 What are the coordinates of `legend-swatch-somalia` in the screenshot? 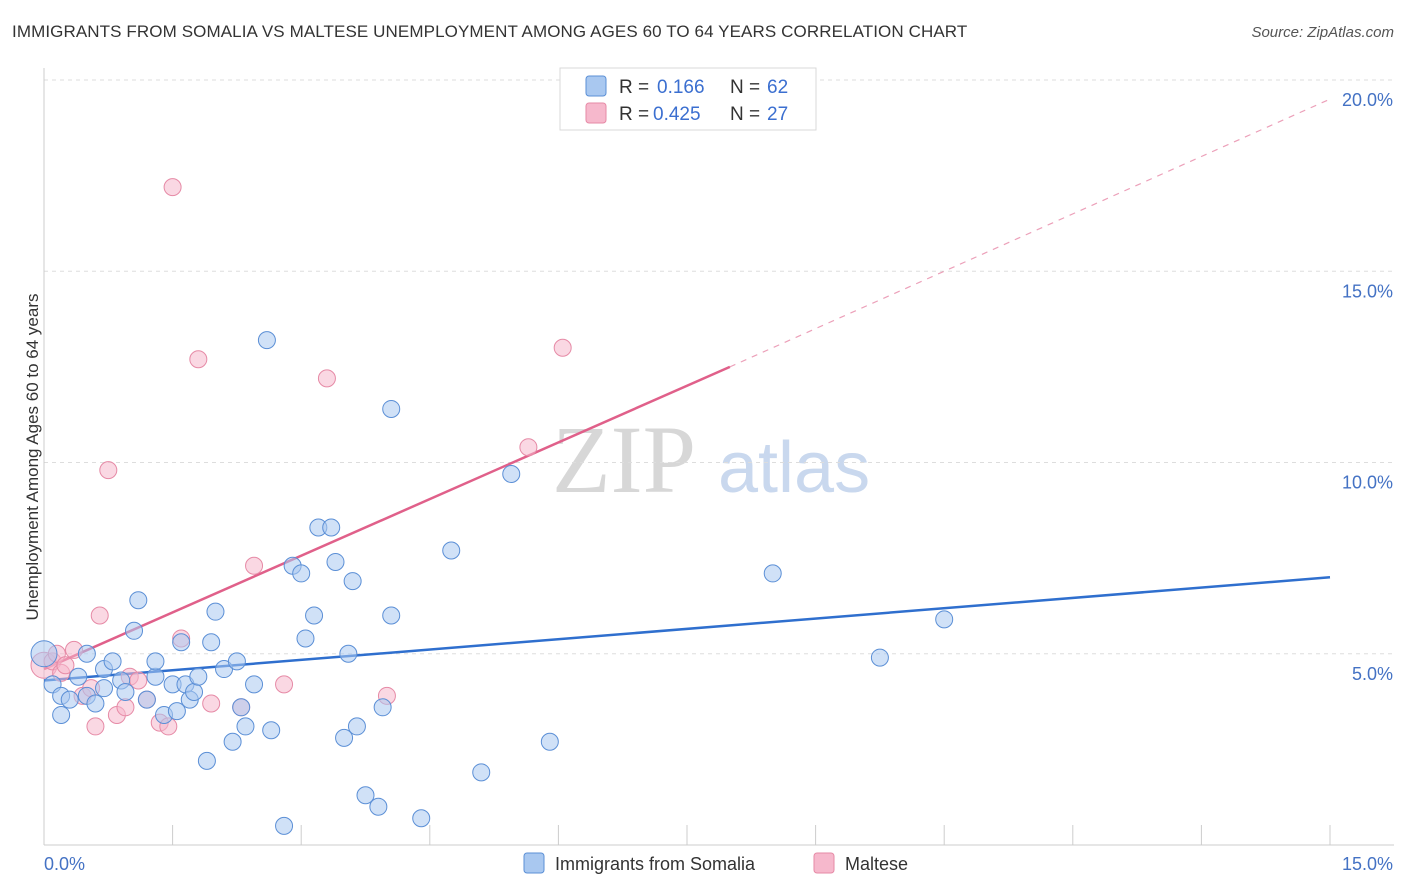 It's located at (596, 86).